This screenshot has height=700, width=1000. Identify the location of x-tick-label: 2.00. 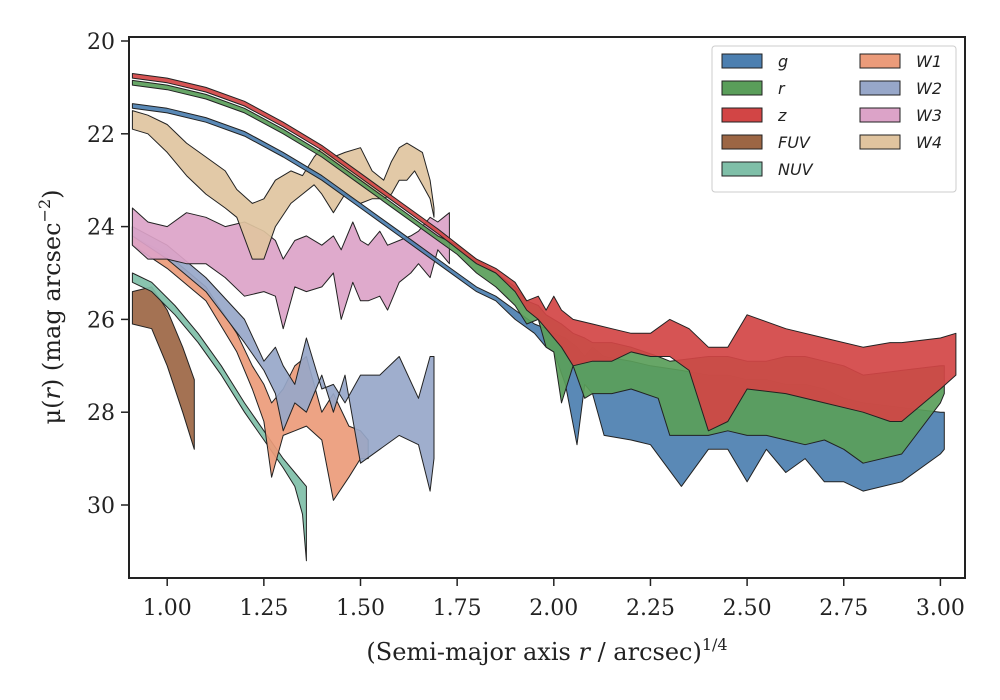
(553, 608).